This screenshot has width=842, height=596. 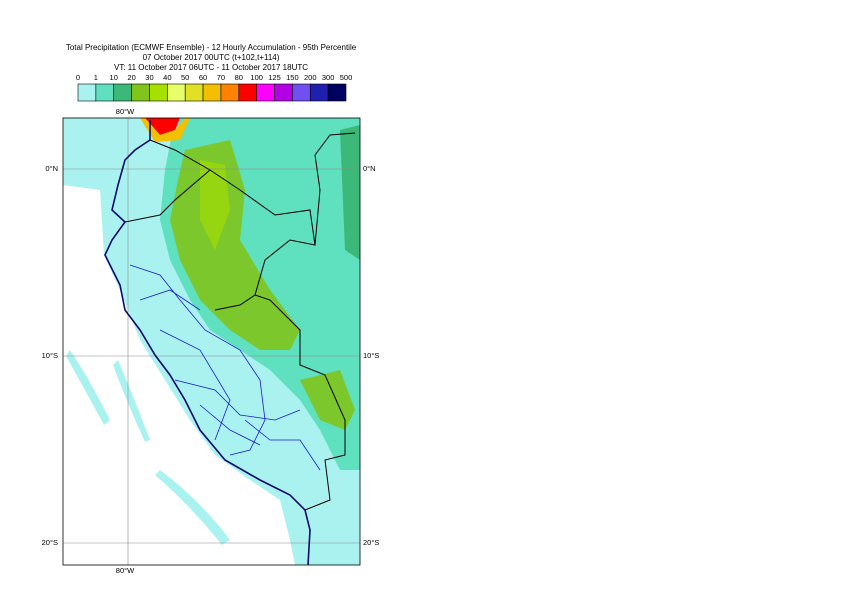 What do you see at coordinates (310, 77) in the screenshot?
I see `legend-label: 200` at bounding box center [310, 77].